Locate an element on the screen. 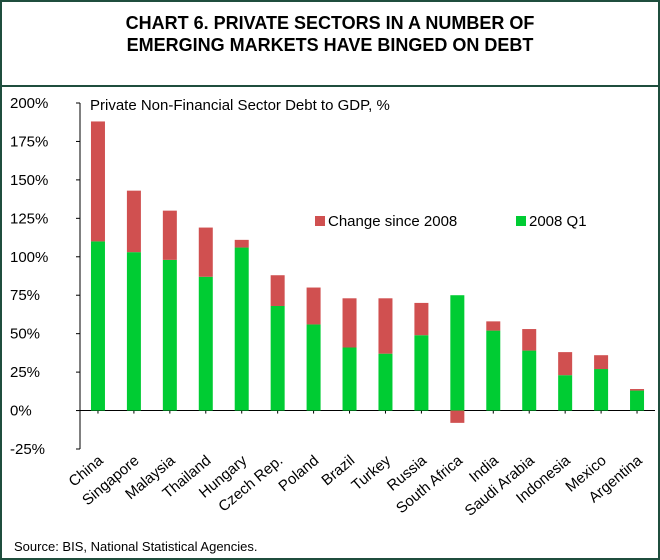 The image size is (660, 560). x-tick-label: Turkey is located at coordinates (371, 473).